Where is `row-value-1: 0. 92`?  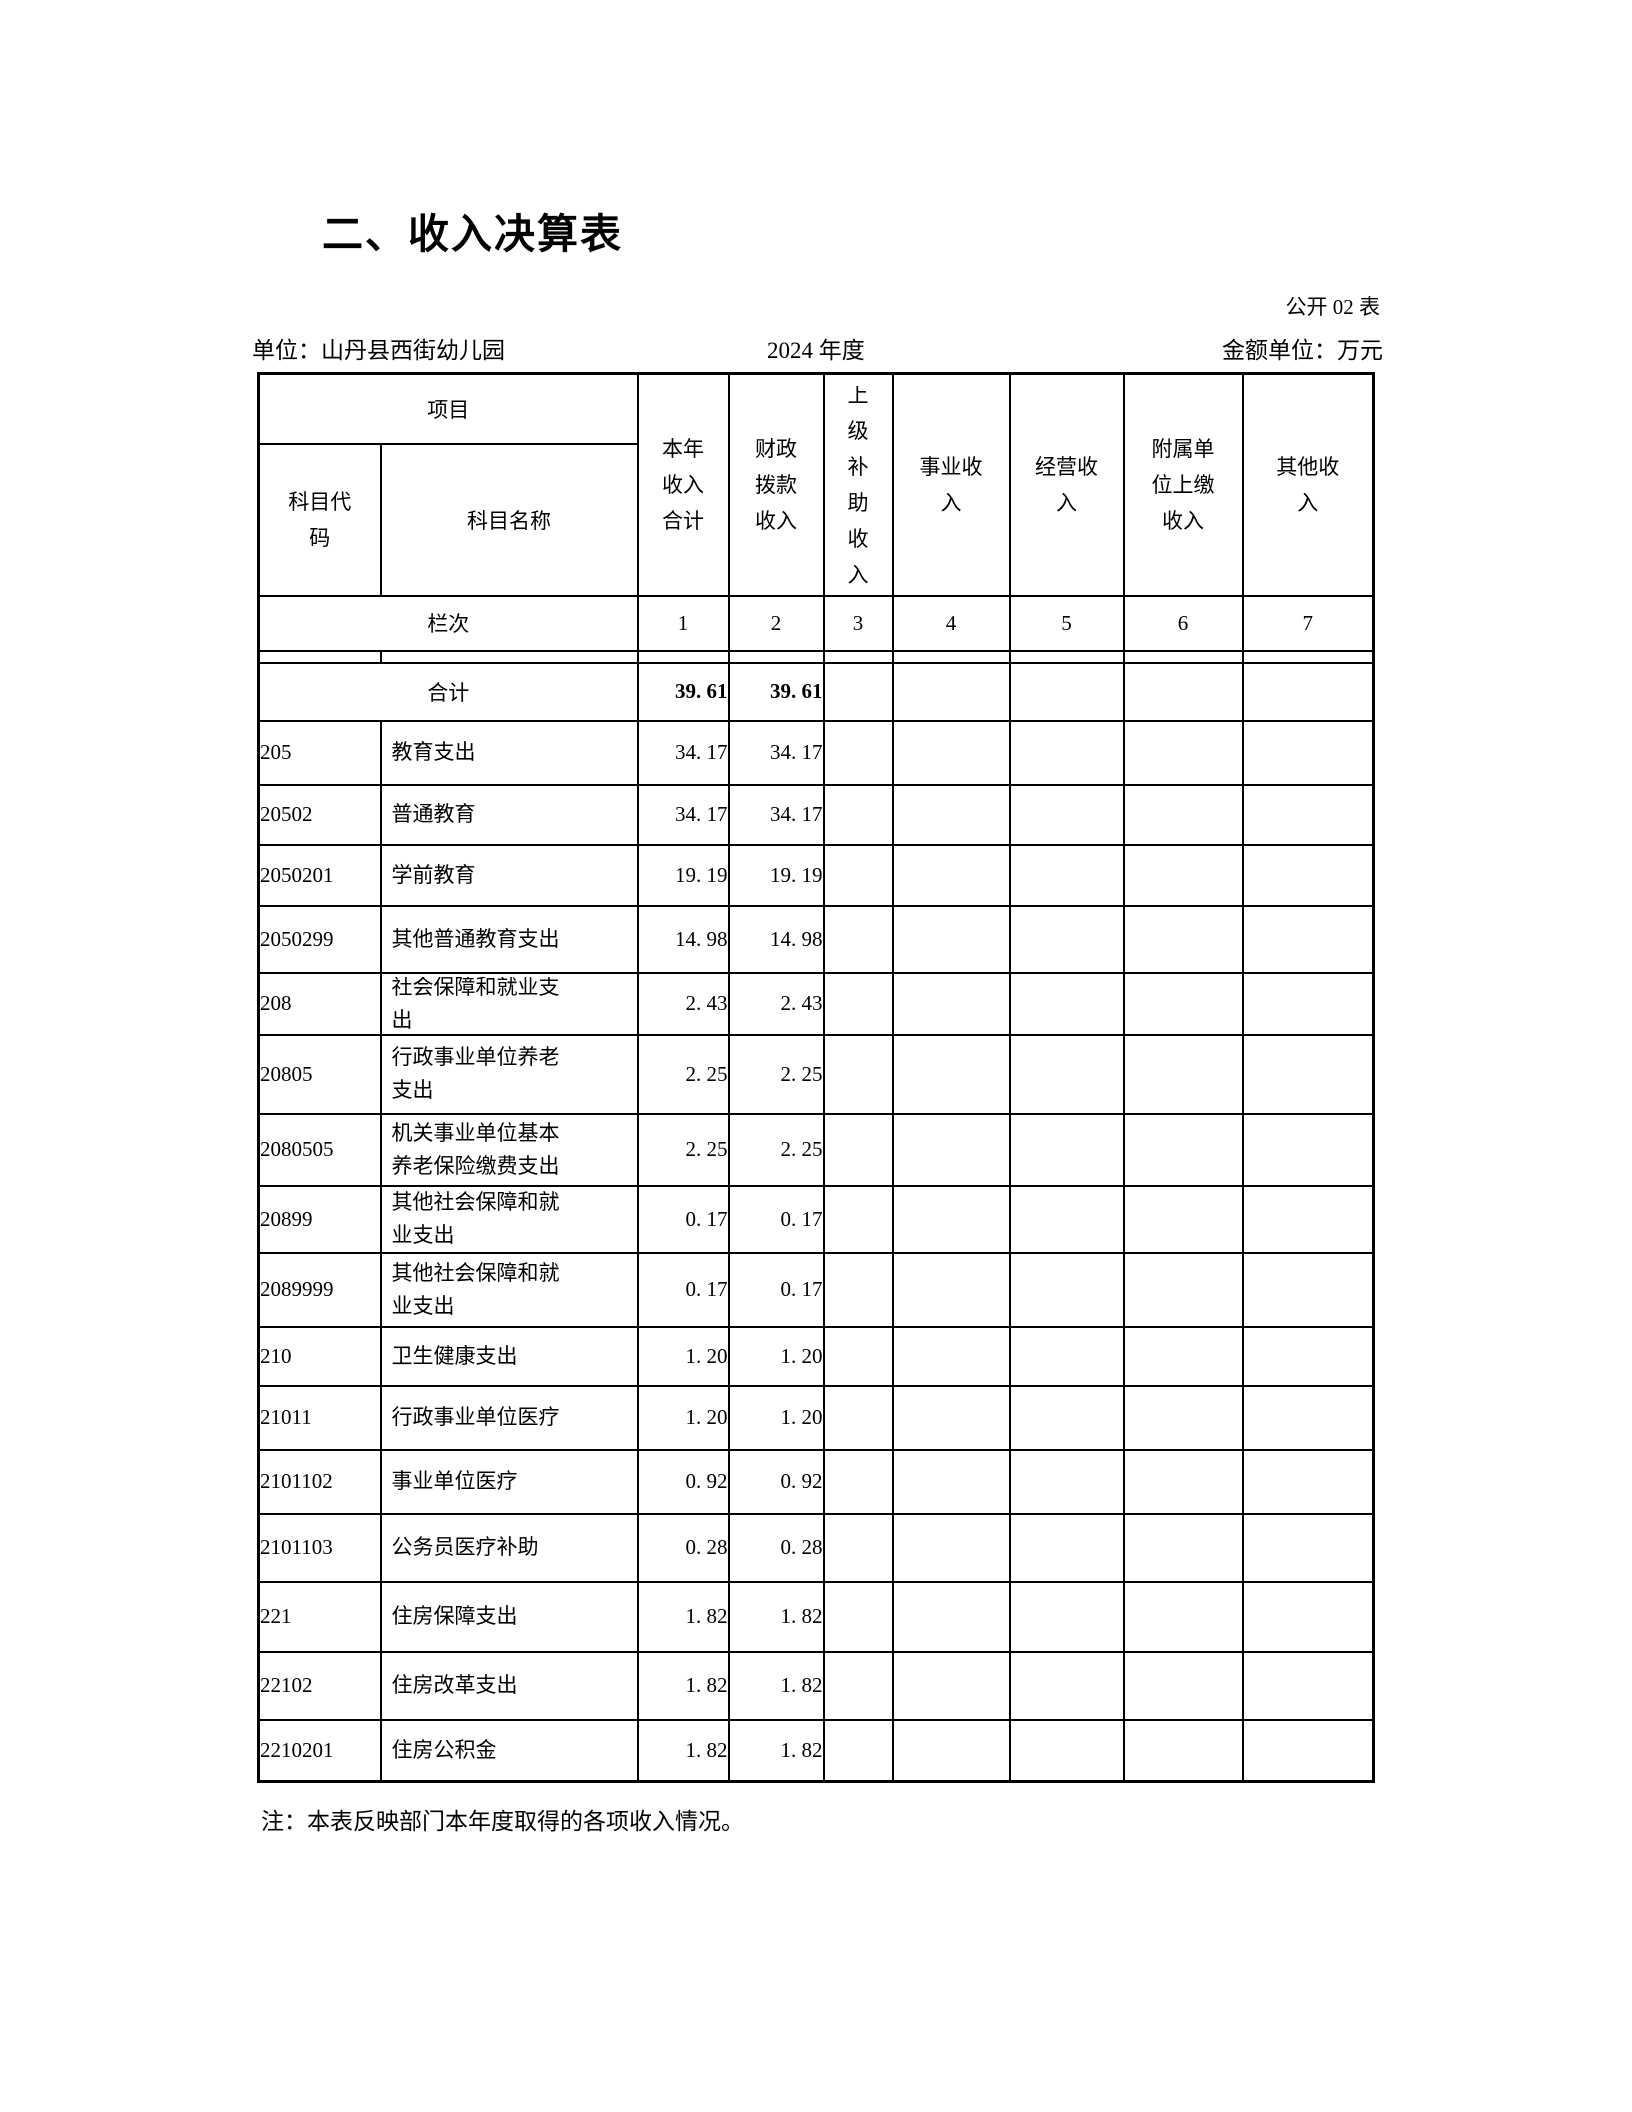
row-value-1: 0. 92 is located at coordinates (683, 1481).